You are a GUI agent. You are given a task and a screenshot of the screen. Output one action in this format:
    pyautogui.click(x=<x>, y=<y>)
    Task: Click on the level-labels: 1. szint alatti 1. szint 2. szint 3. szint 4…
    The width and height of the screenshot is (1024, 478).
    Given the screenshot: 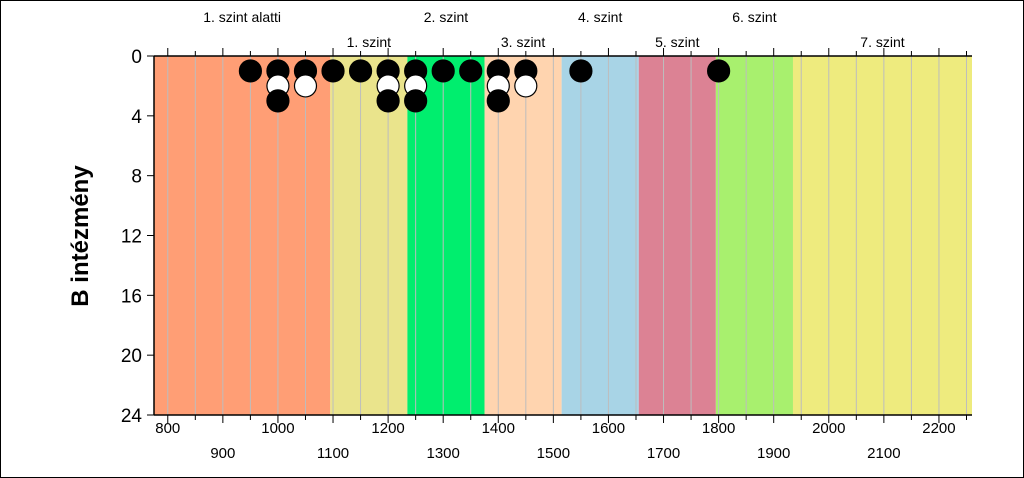 What is the action you would take?
    pyautogui.click(x=554, y=29)
    